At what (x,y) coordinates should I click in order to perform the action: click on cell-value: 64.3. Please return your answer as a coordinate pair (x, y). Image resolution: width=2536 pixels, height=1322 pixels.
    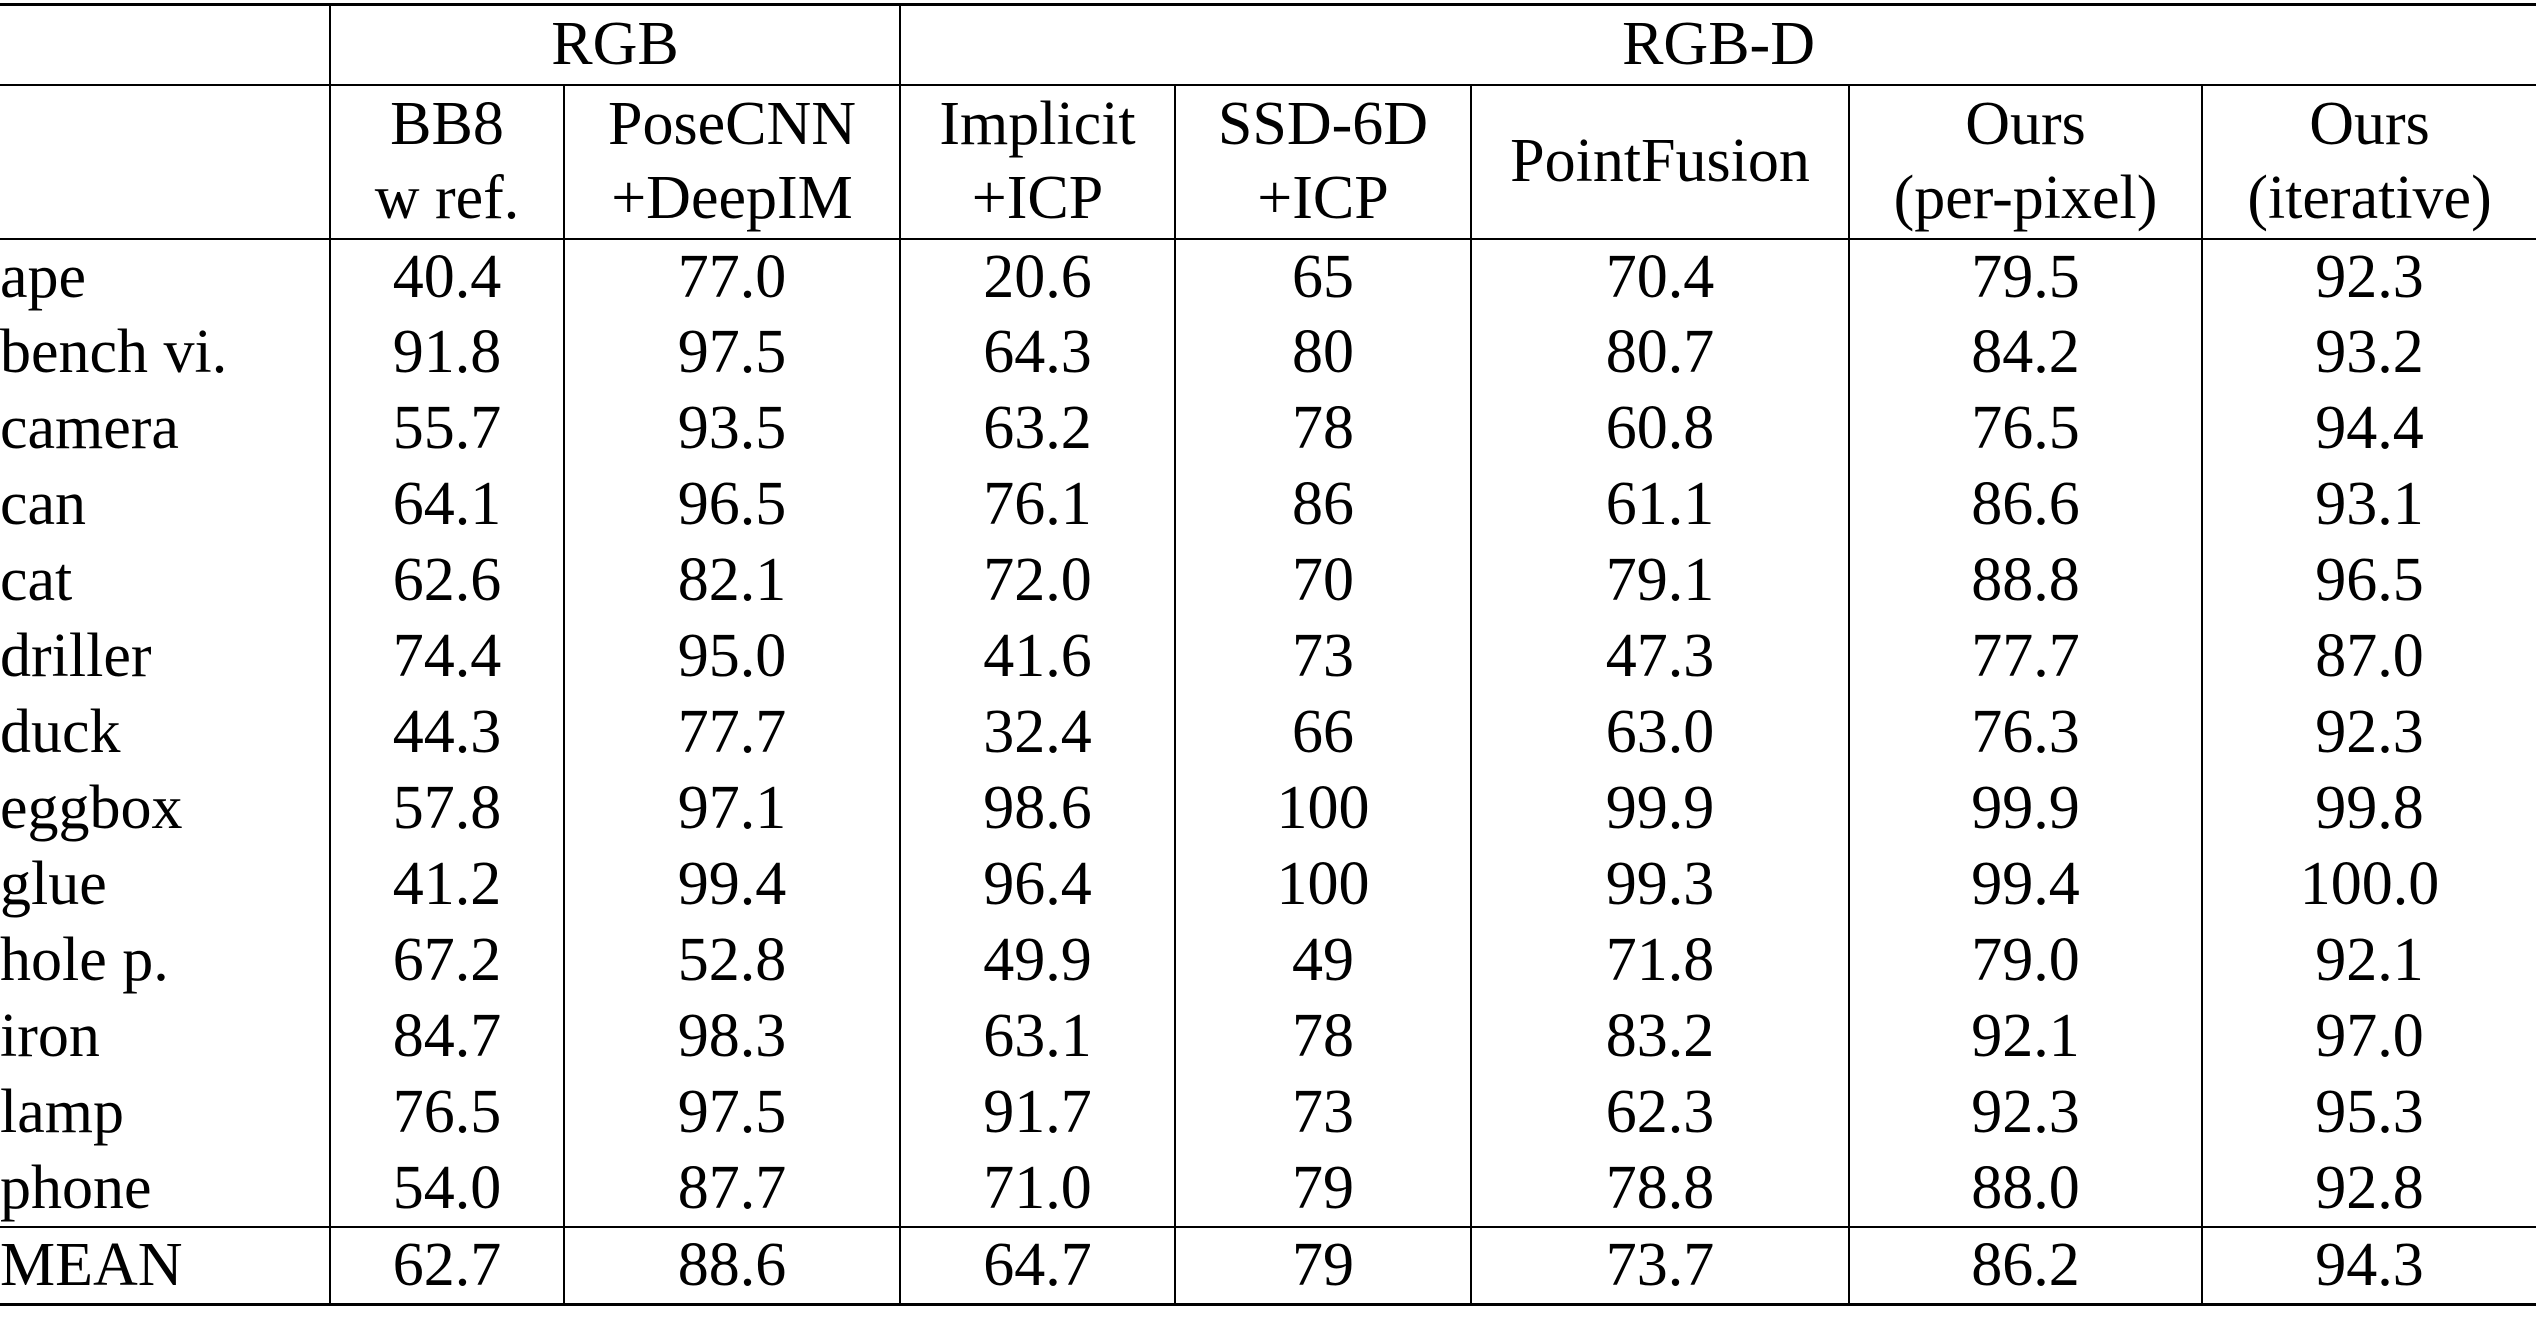
    Looking at the image, I should click on (1037, 352).